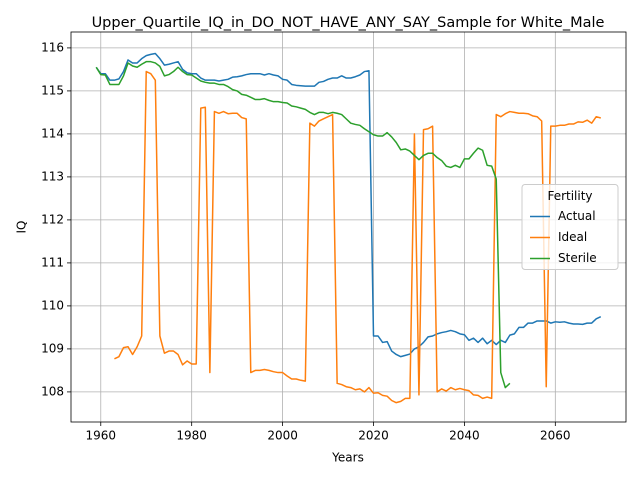 Image resolution: width=640 pixels, height=480 pixels. Describe the element at coordinates (22, 227) in the screenshot. I see `y-axis-label: IQ` at that location.